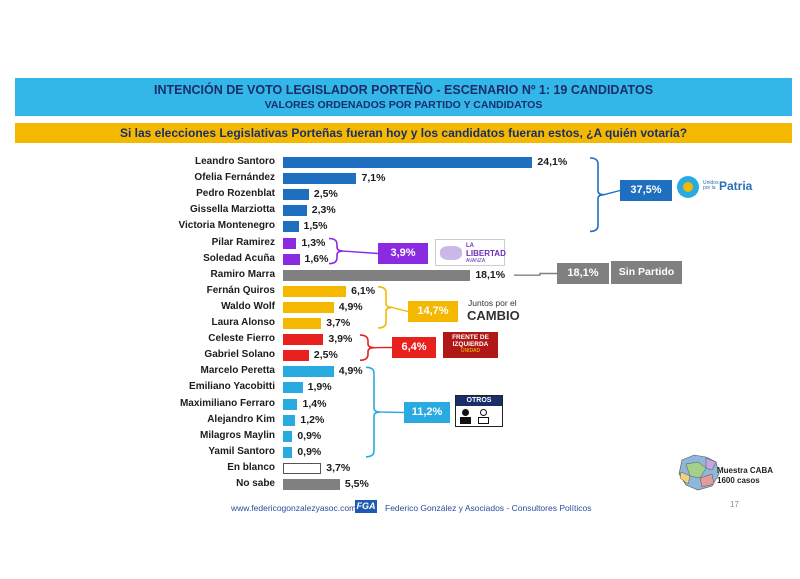 The height and width of the screenshot is (579, 800). Describe the element at coordinates (243, 322) in the screenshot. I see `category-label: Laura Alonso` at that location.